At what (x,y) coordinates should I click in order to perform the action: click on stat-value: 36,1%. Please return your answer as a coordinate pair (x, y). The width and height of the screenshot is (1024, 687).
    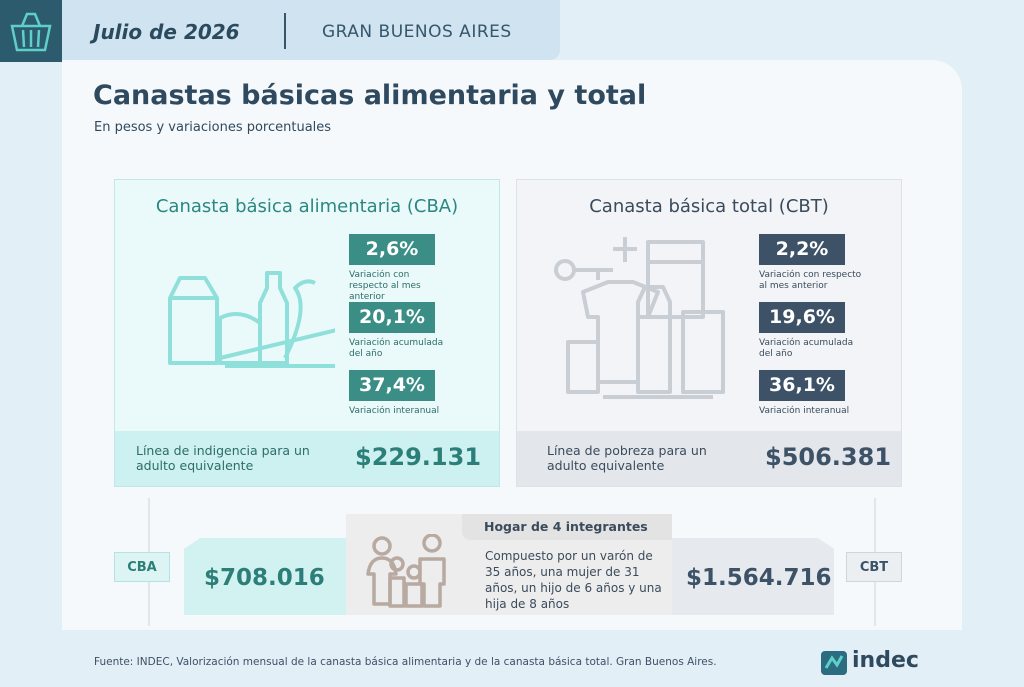
    Looking at the image, I should click on (802, 385).